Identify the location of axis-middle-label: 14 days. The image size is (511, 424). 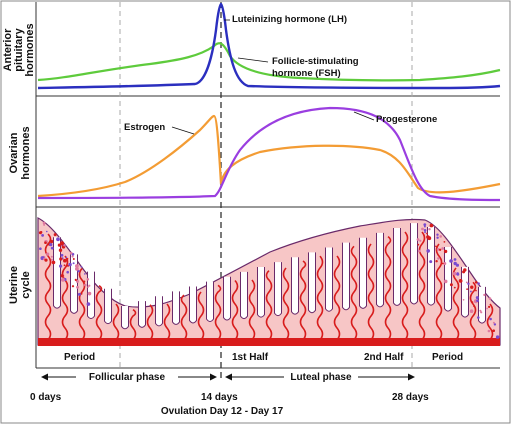
(219, 397).